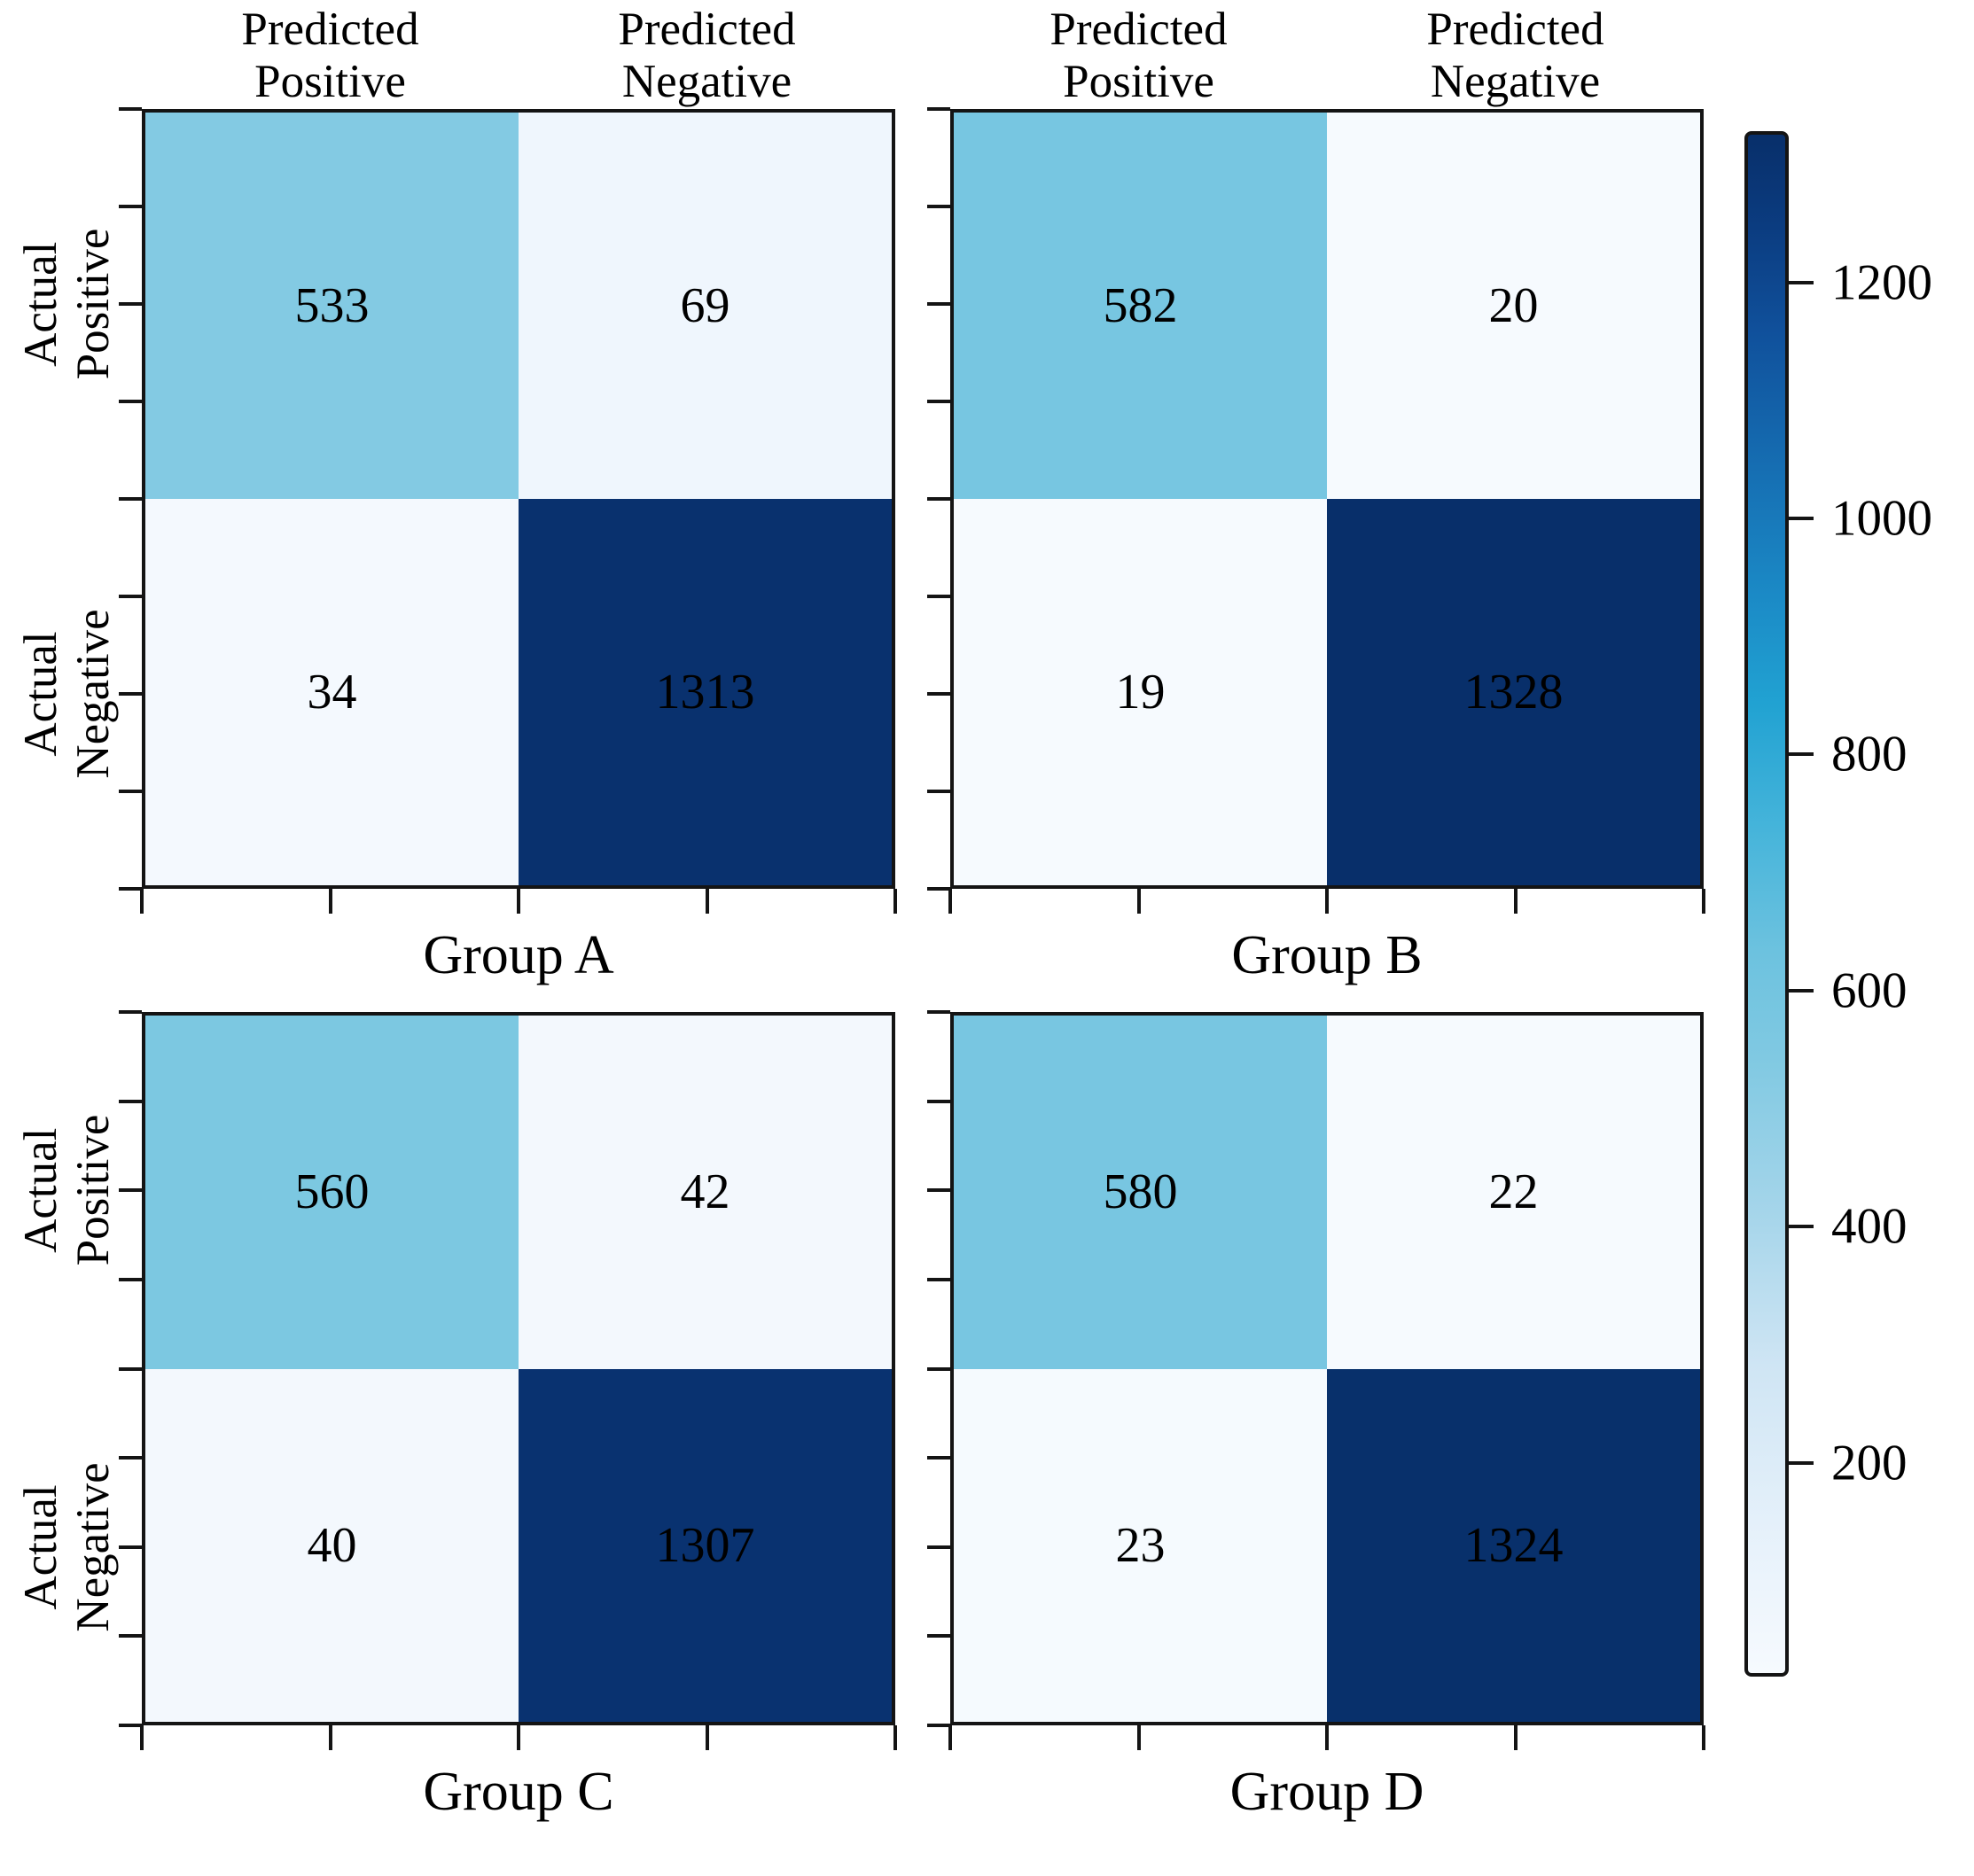  What do you see at coordinates (1140, 692) in the screenshot?
I see `matrix-cell: 19` at bounding box center [1140, 692].